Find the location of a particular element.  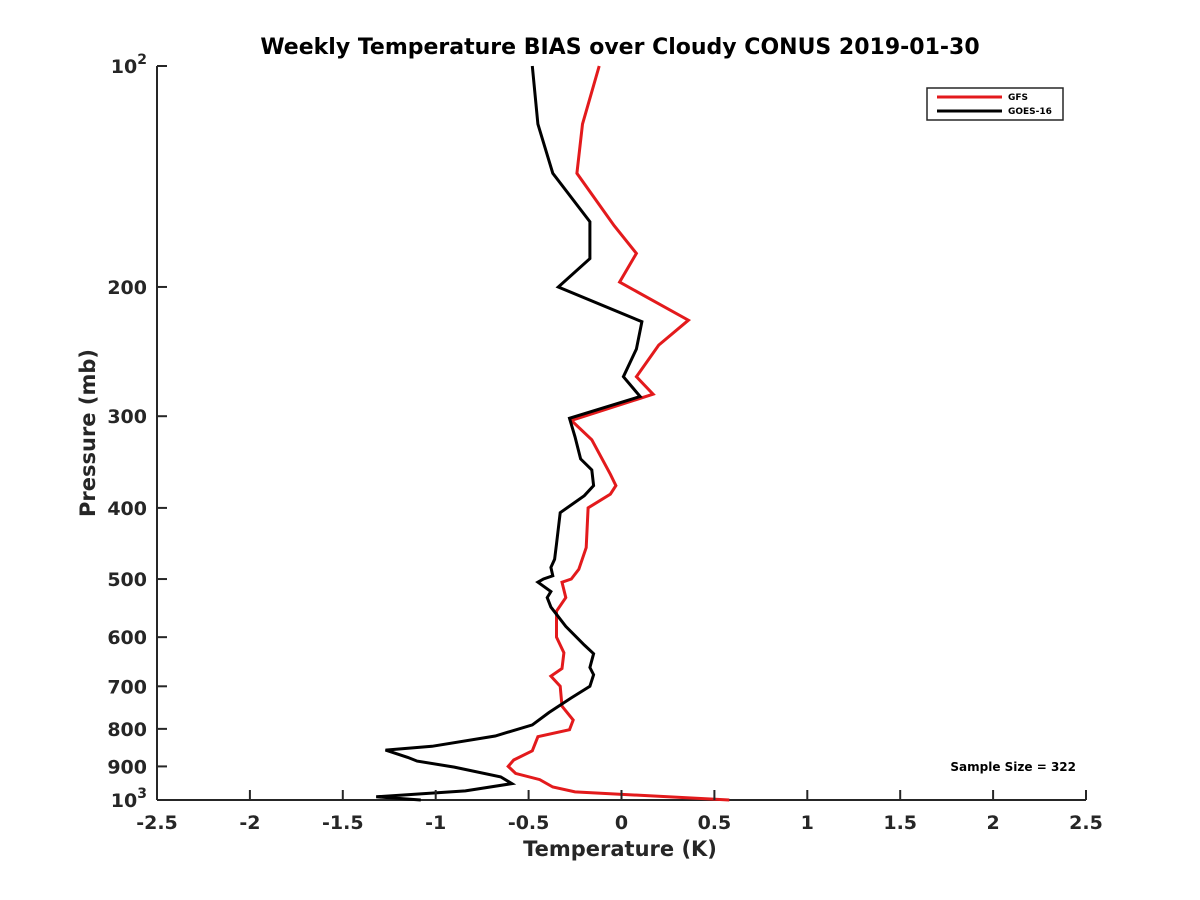

legend-label-goes16: GOES-16 is located at coordinates (1030, 112).